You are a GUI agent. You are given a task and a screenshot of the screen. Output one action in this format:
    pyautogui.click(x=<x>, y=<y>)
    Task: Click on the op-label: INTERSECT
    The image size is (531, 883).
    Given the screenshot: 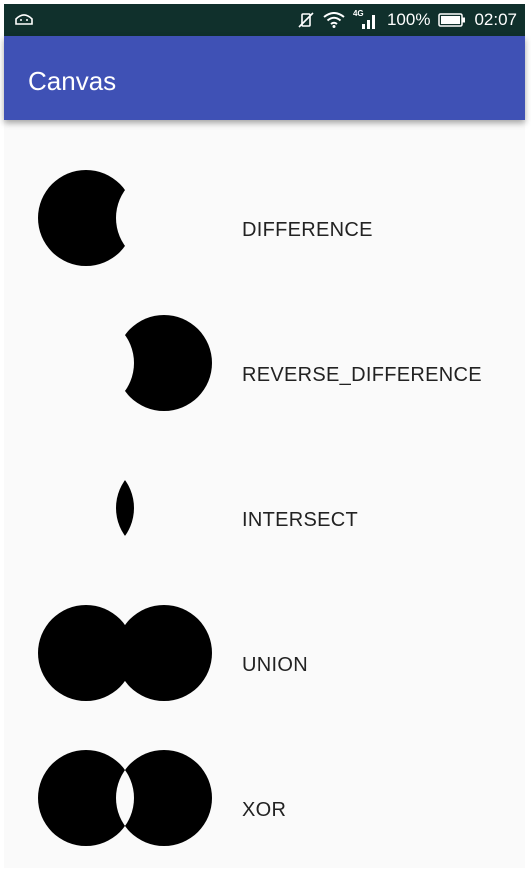 What is the action you would take?
    pyautogui.click(x=300, y=520)
    